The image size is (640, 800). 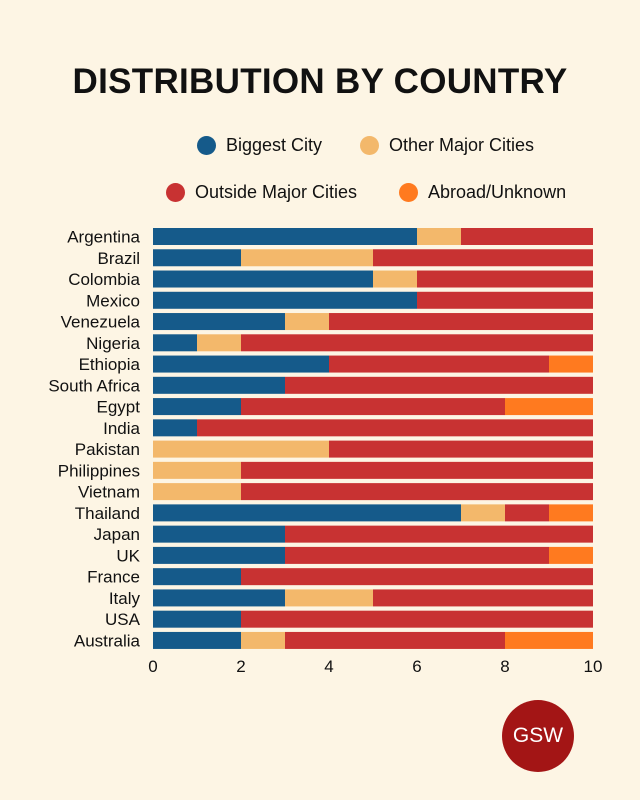 What do you see at coordinates (101, 322) in the screenshot?
I see `category-label: Venezuela` at bounding box center [101, 322].